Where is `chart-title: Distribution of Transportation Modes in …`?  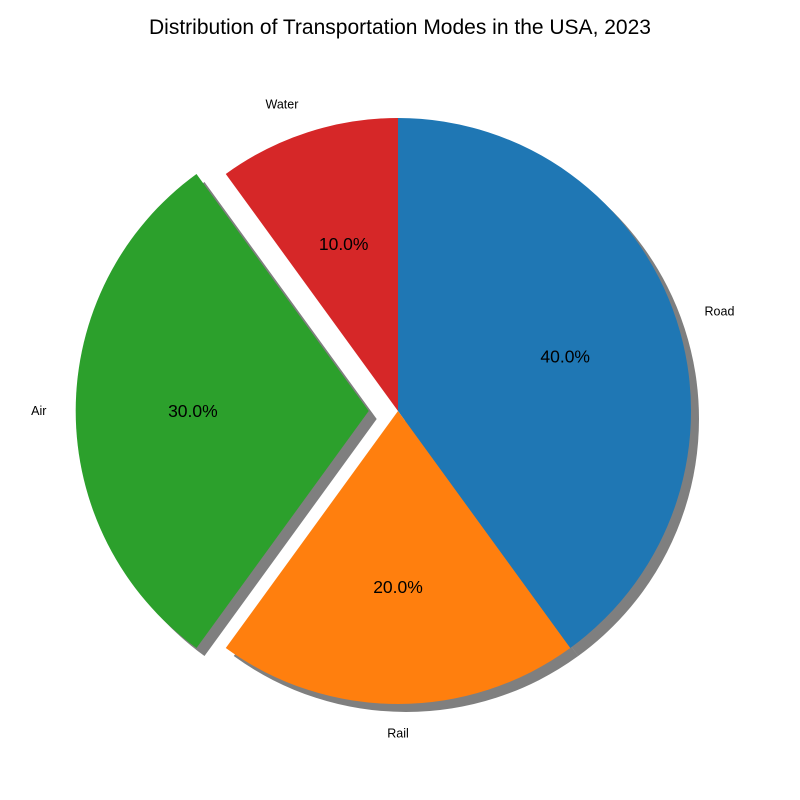
chart-title: Distribution of Transportation Modes in … is located at coordinates (400, 27).